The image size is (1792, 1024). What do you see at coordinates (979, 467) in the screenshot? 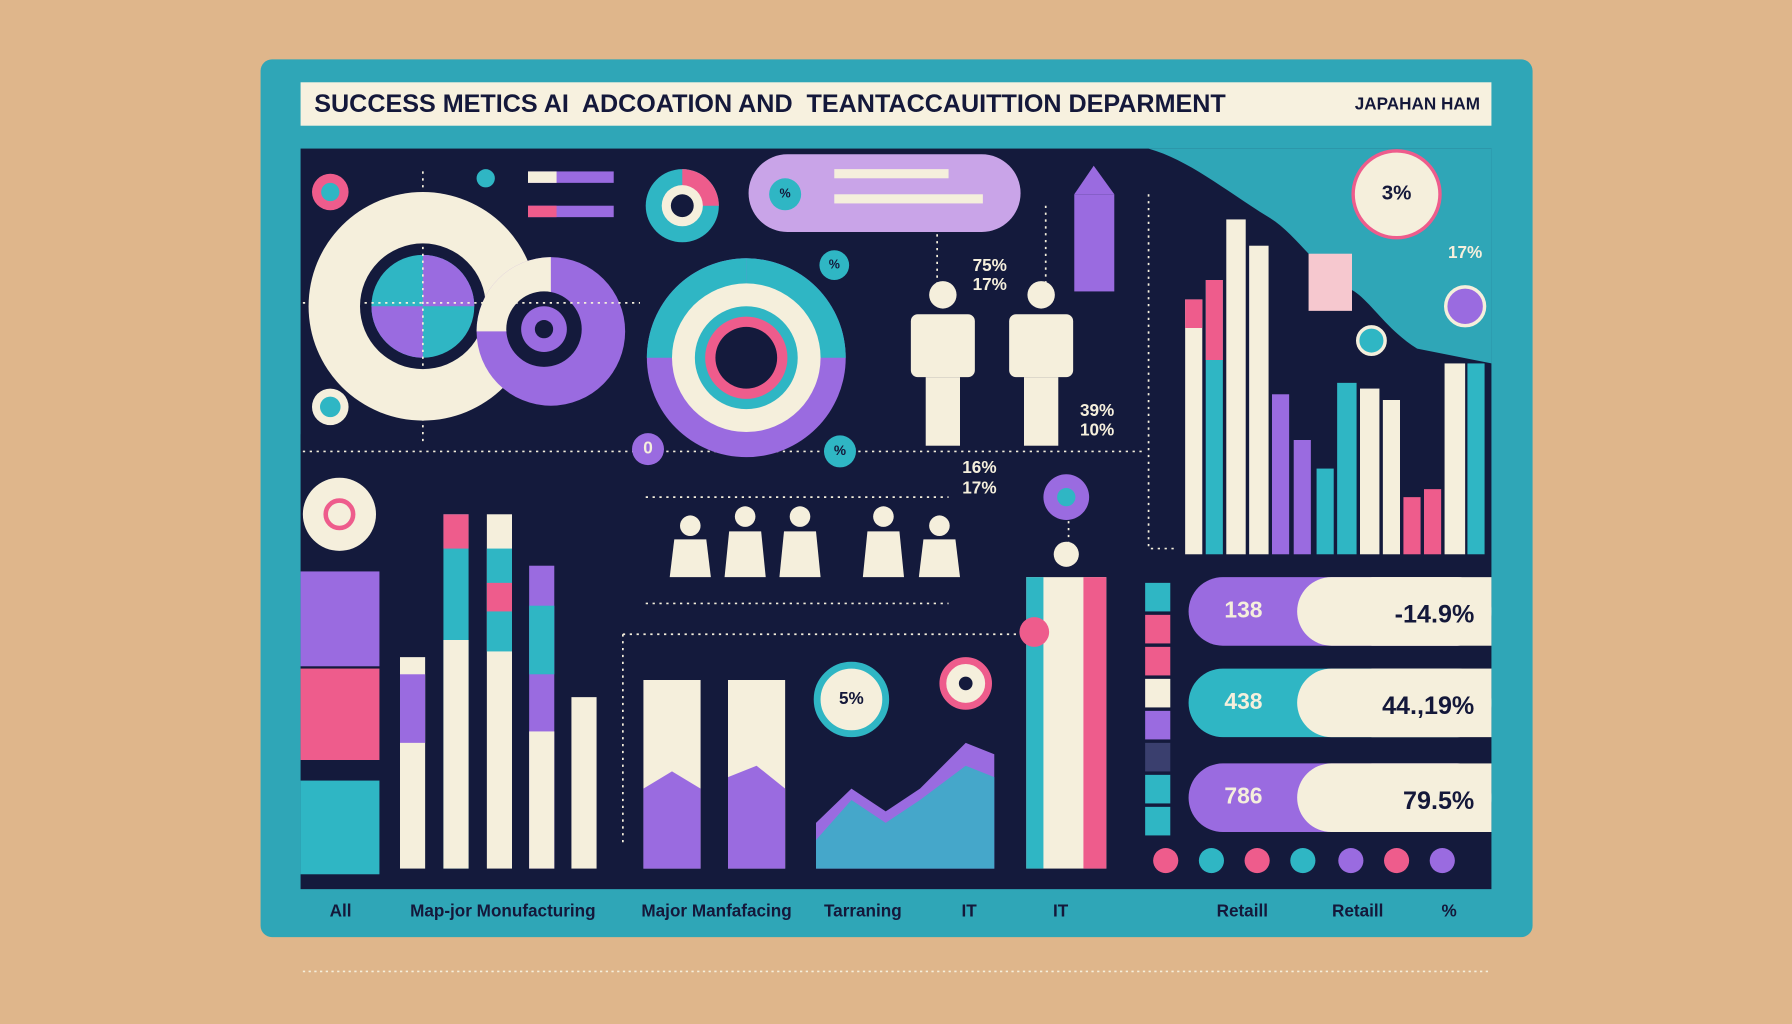
I see `badge: 16%` at bounding box center [979, 467].